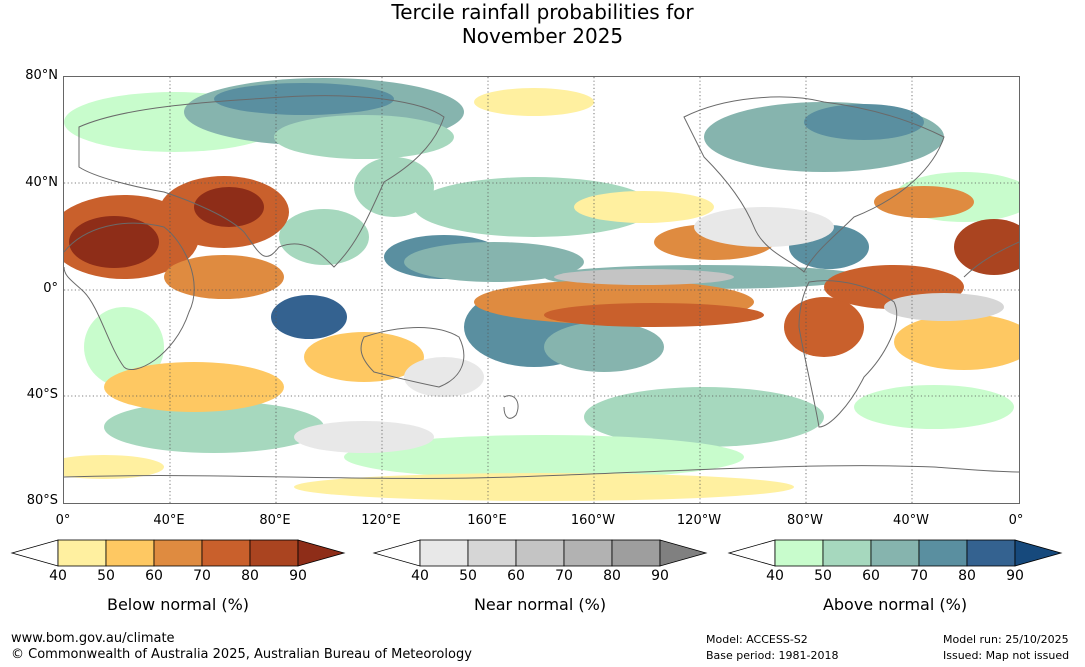 Image resolution: width=1085 pixels, height=667 pixels. Describe the element at coordinates (420, 576) in the screenshot. I see `legend-near-tick-40: 40` at that location.